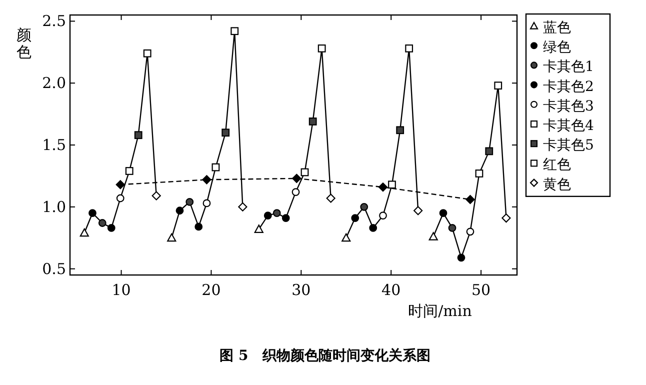 This screenshot has height=385, width=646. What do you see at coordinates (301, 290) in the screenshot?
I see `x-tick-label: 30` at bounding box center [301, 290].